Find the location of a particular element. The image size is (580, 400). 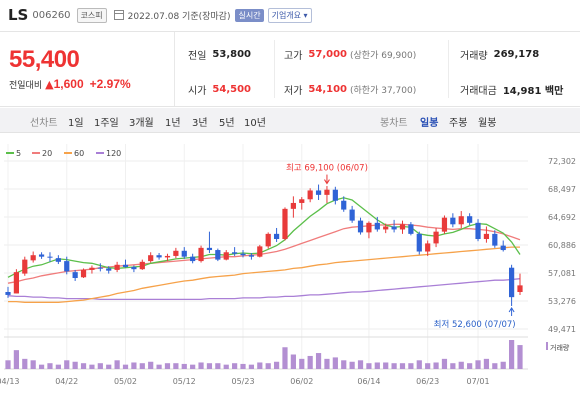

price-box: 55,400 전일대비 ▲ 1,600 +2.97% is located at coordinates (87, 69).